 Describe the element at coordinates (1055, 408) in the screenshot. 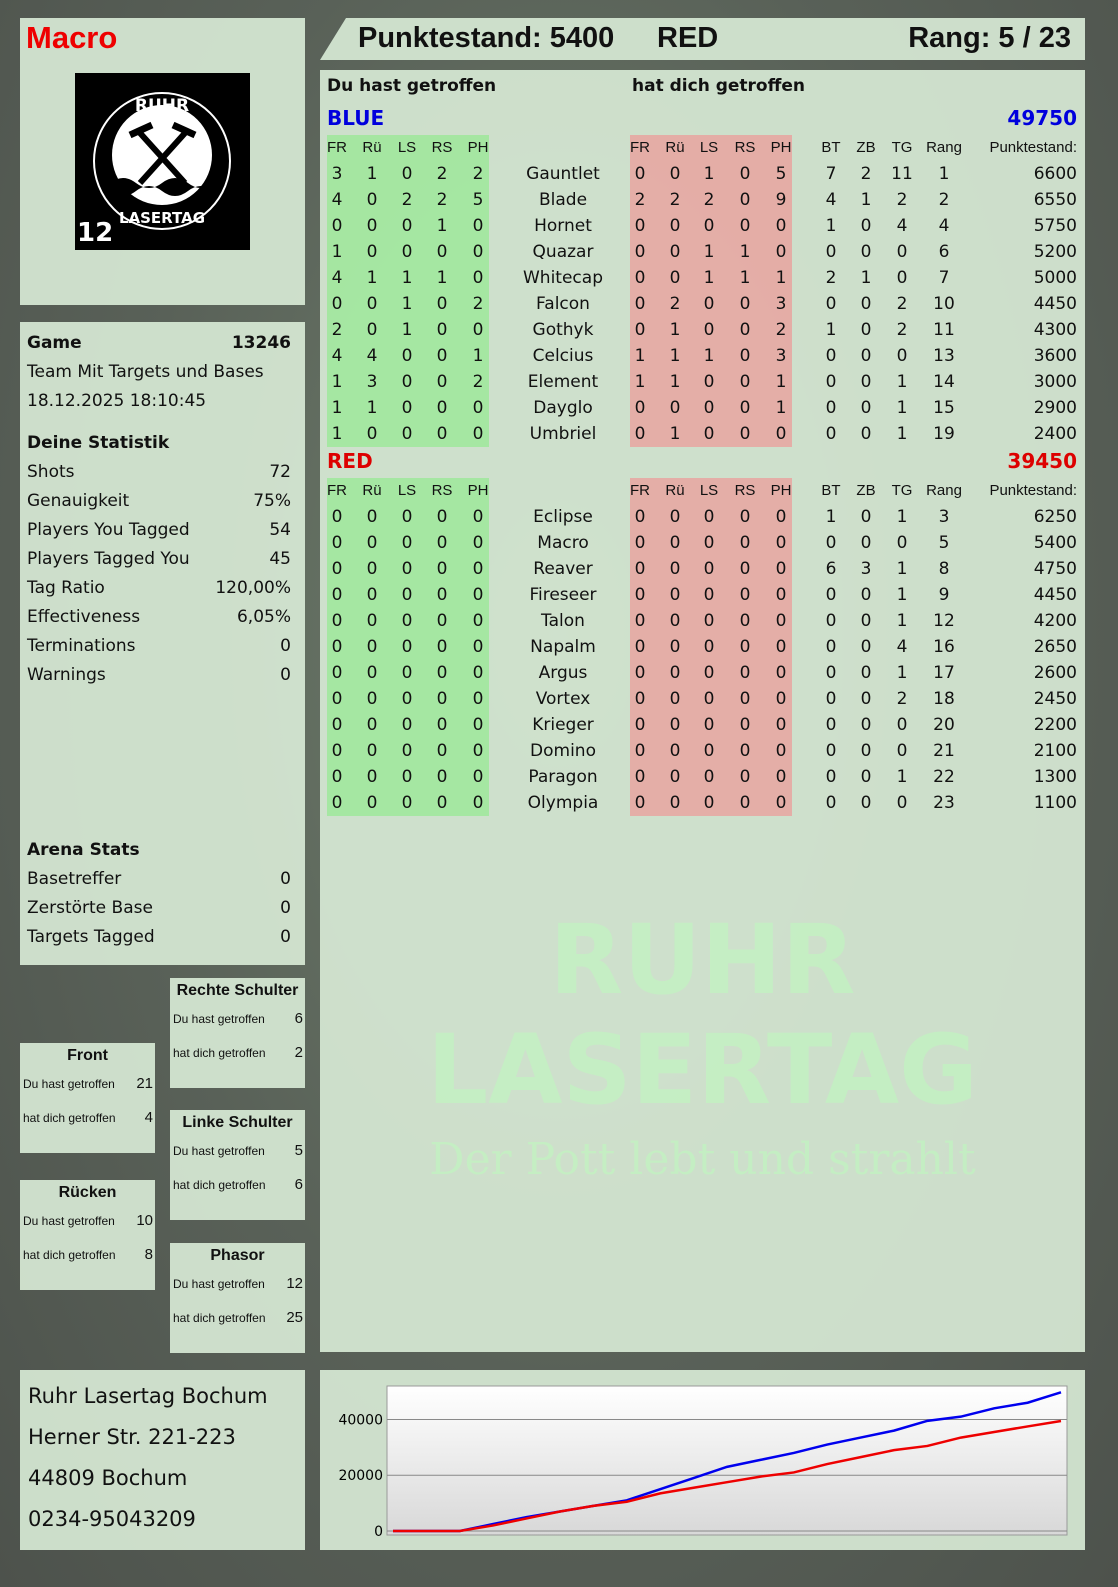

I see `table-cell: 2900` at that location.